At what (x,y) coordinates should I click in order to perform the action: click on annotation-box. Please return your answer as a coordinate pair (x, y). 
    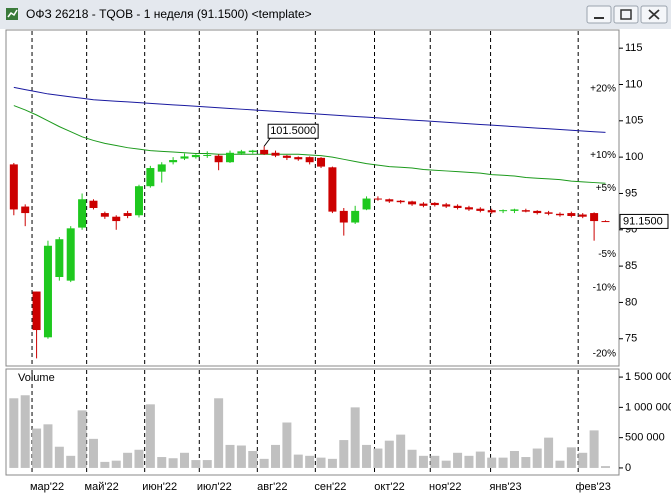
    Looking at the image, I should click on (293, 131).